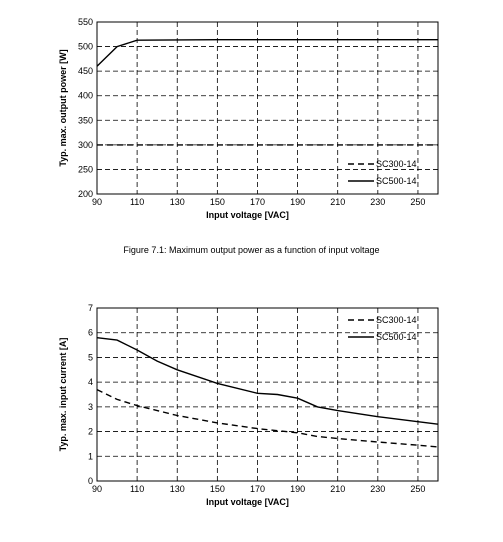 This screenshot has width=503, height=542. Describe the element at coordinates (90, 407) in the screenshot. I see `y-tick-label: 3` at that location.